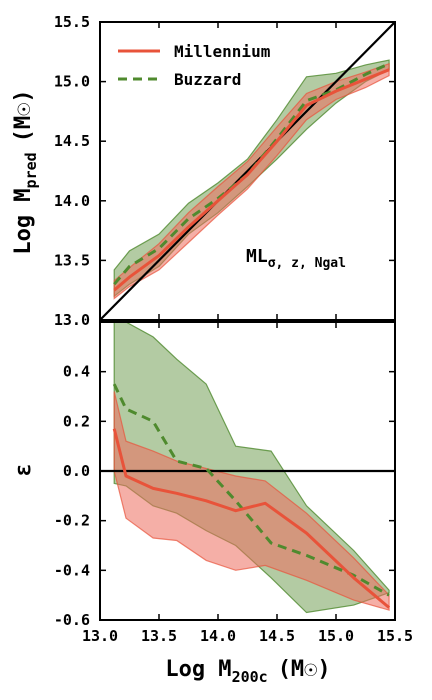 The width and height of the screenshot is (432, 700). I want to click on top-y-tick-label: 14.0, so click(72, 201).